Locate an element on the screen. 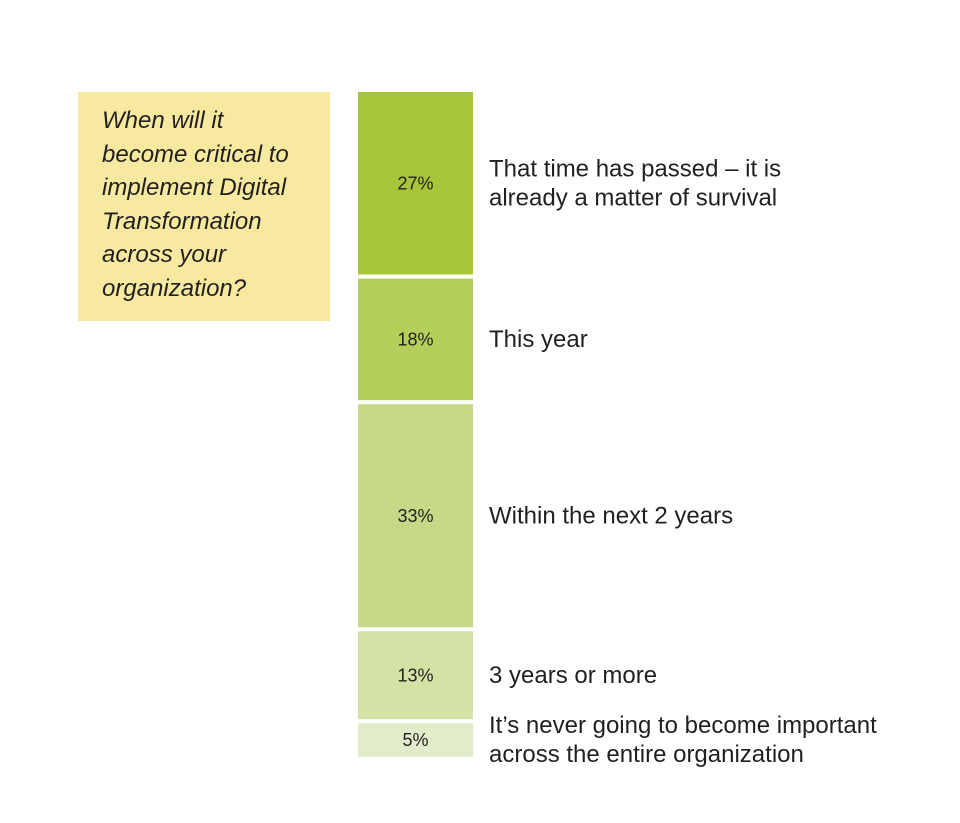 This screenshot has height=823, width=960. question-line: Transformation is located at coordinates (182, 221).